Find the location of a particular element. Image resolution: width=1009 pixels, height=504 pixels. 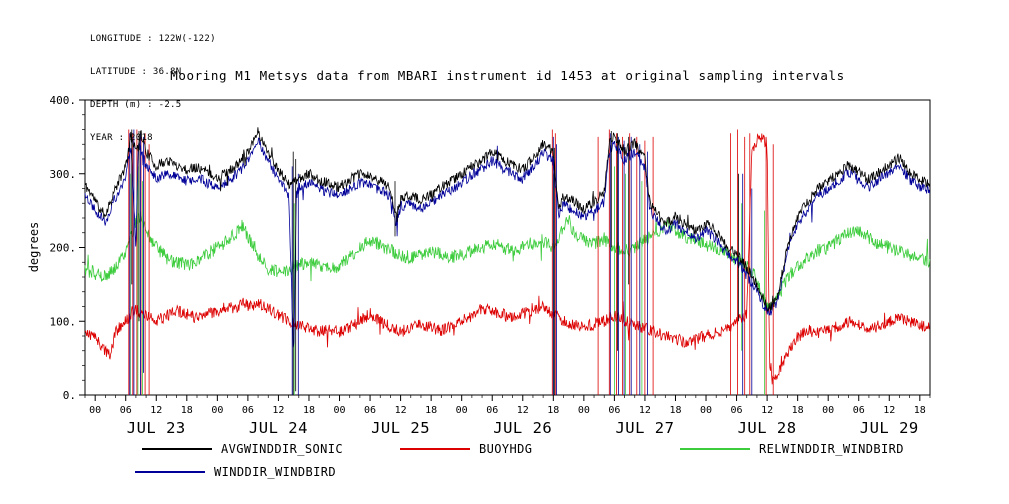

metadata-latitude: LATITUDE : 36.8N is located at coordinates (136, 72).